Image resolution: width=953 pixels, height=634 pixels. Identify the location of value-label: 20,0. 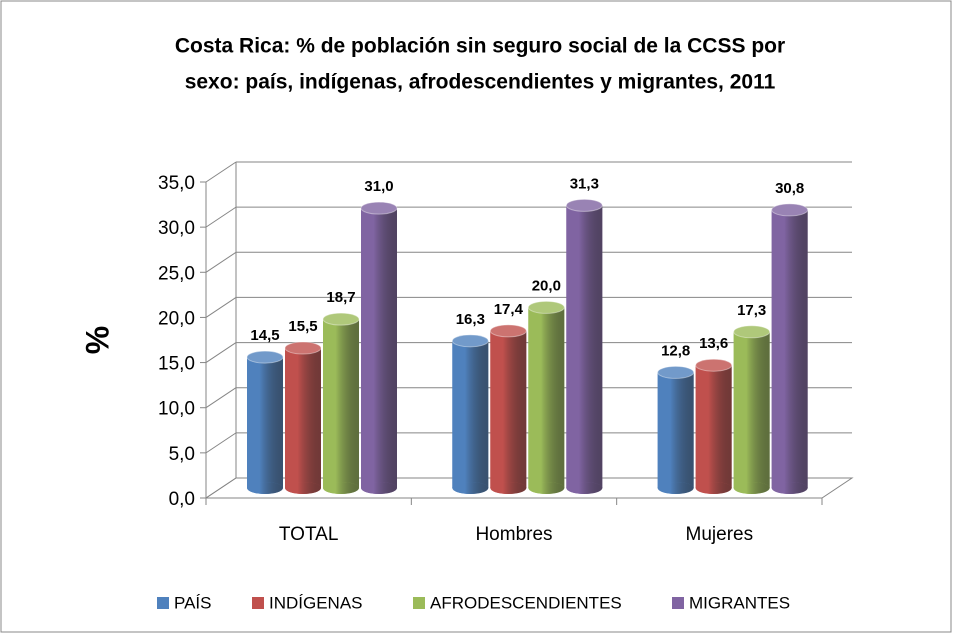
(546, 285).